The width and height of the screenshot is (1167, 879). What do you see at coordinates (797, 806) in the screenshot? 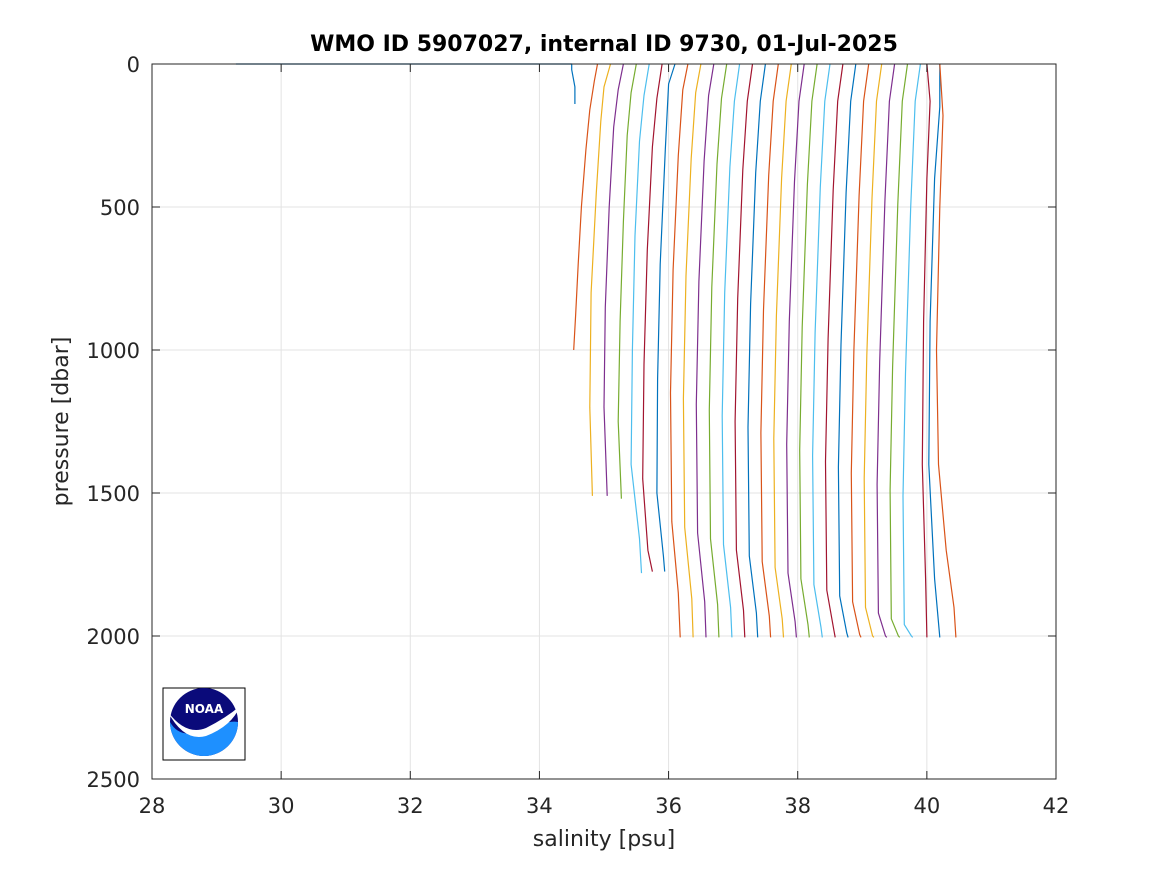
I see `x-tick-label: 38` at bounding box center [797, 806].